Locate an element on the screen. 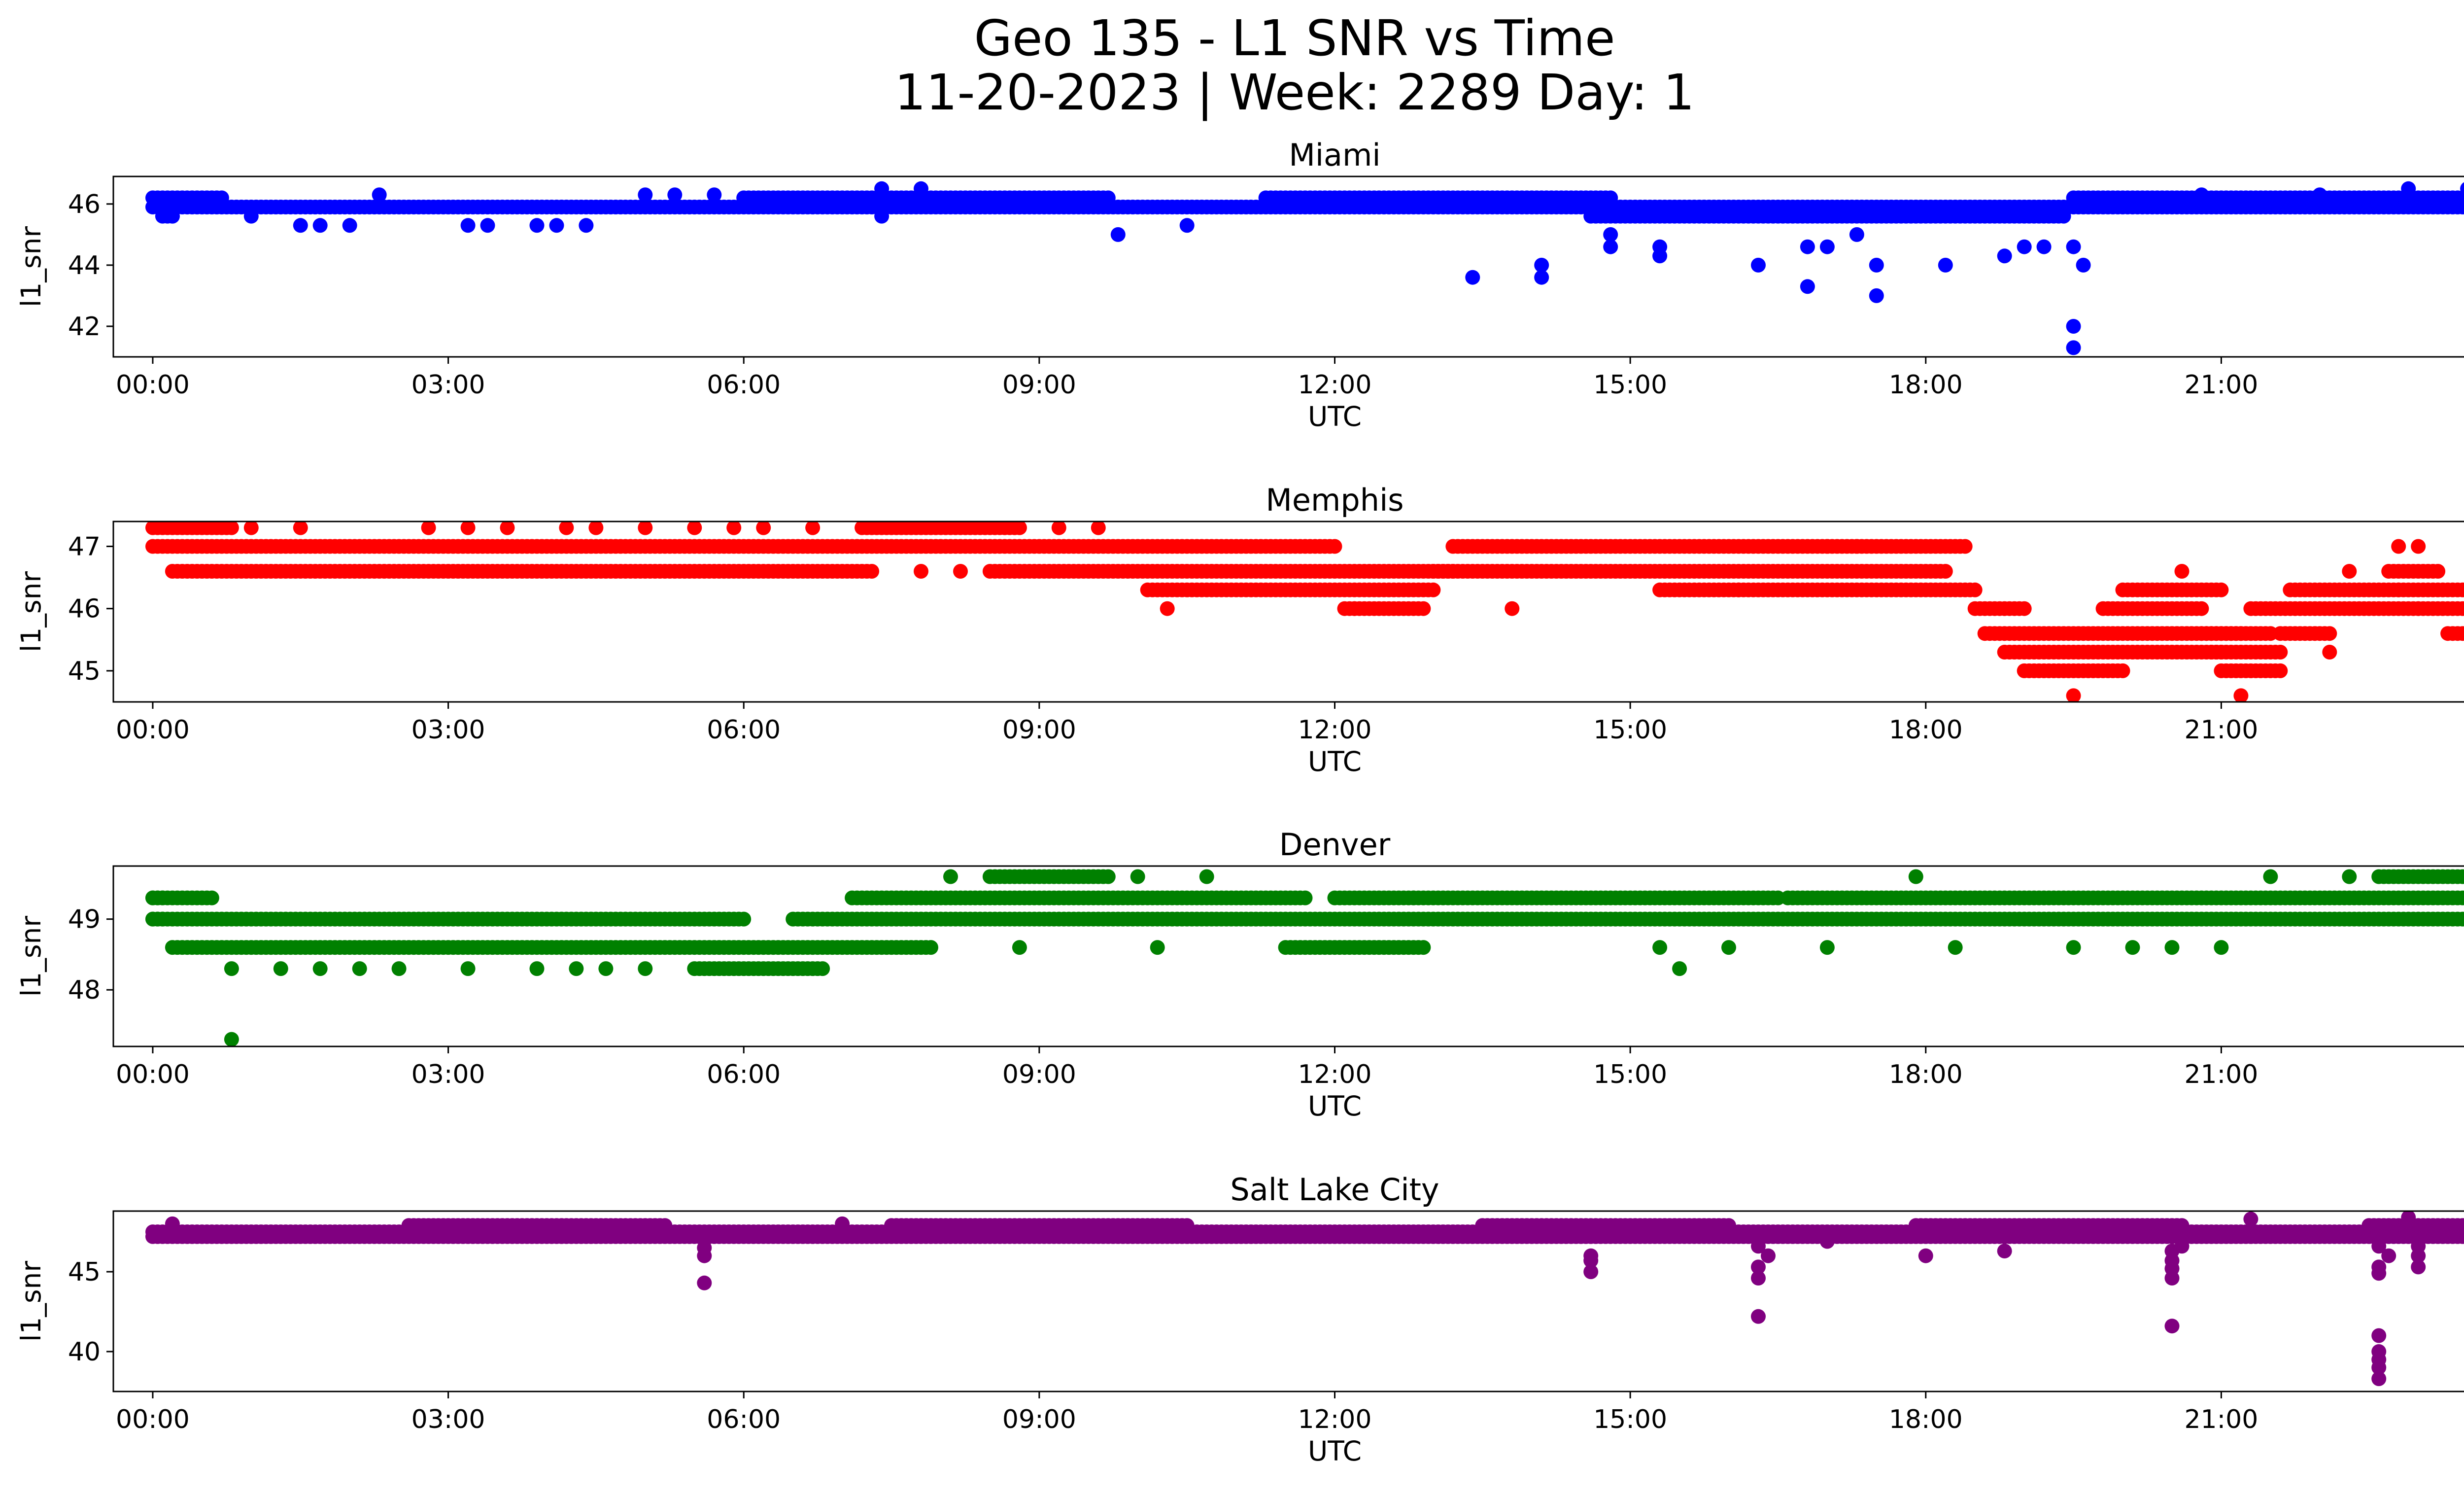  figure-title-line2: 11-20-2023 | Week: 2289 Day: 1 is located at coordinates (1294, 92).